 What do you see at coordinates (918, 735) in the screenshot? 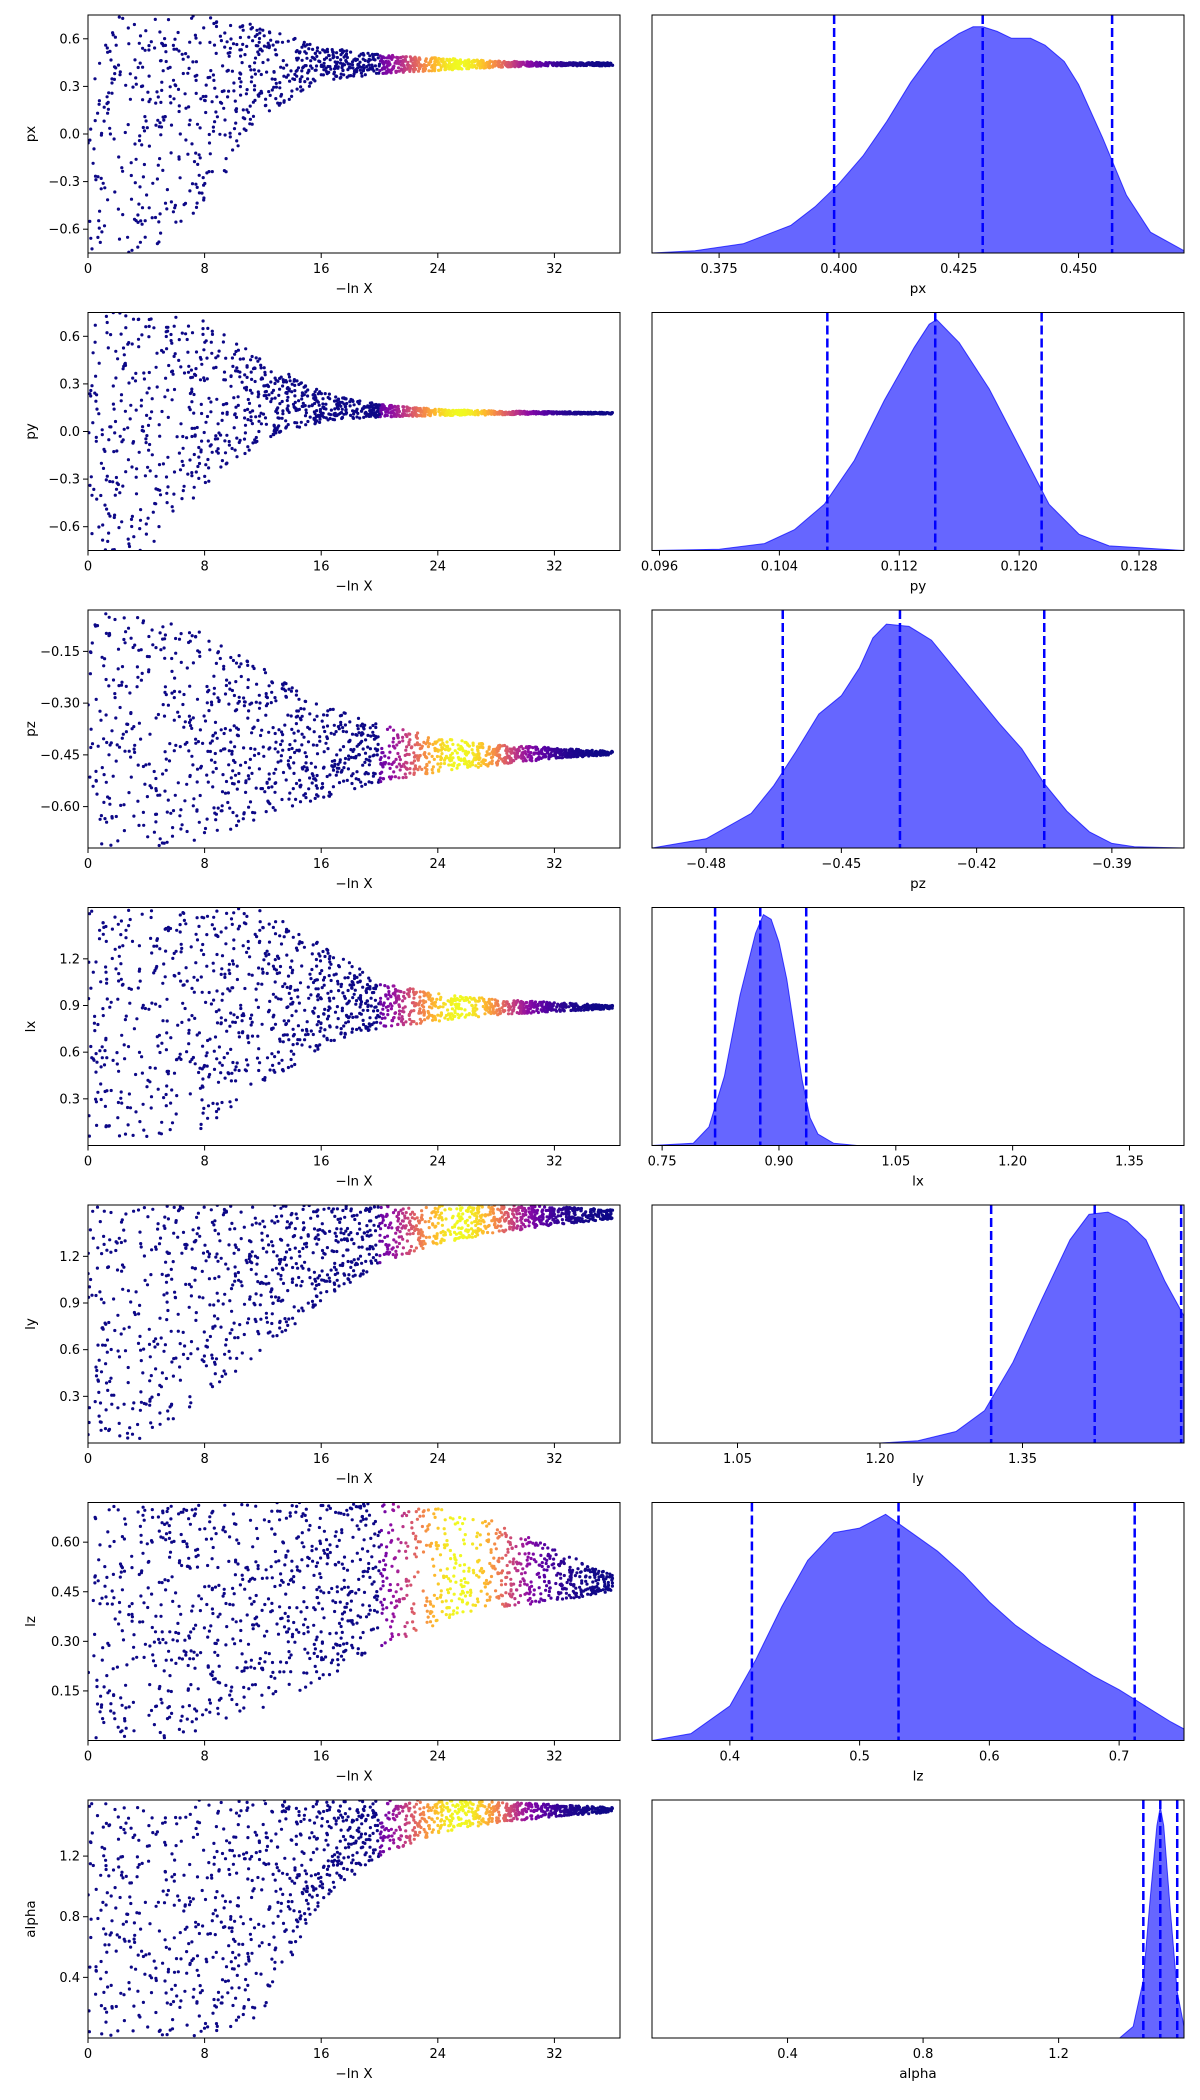
I see `posterior-density-pz` at bounding box center [918, 735].